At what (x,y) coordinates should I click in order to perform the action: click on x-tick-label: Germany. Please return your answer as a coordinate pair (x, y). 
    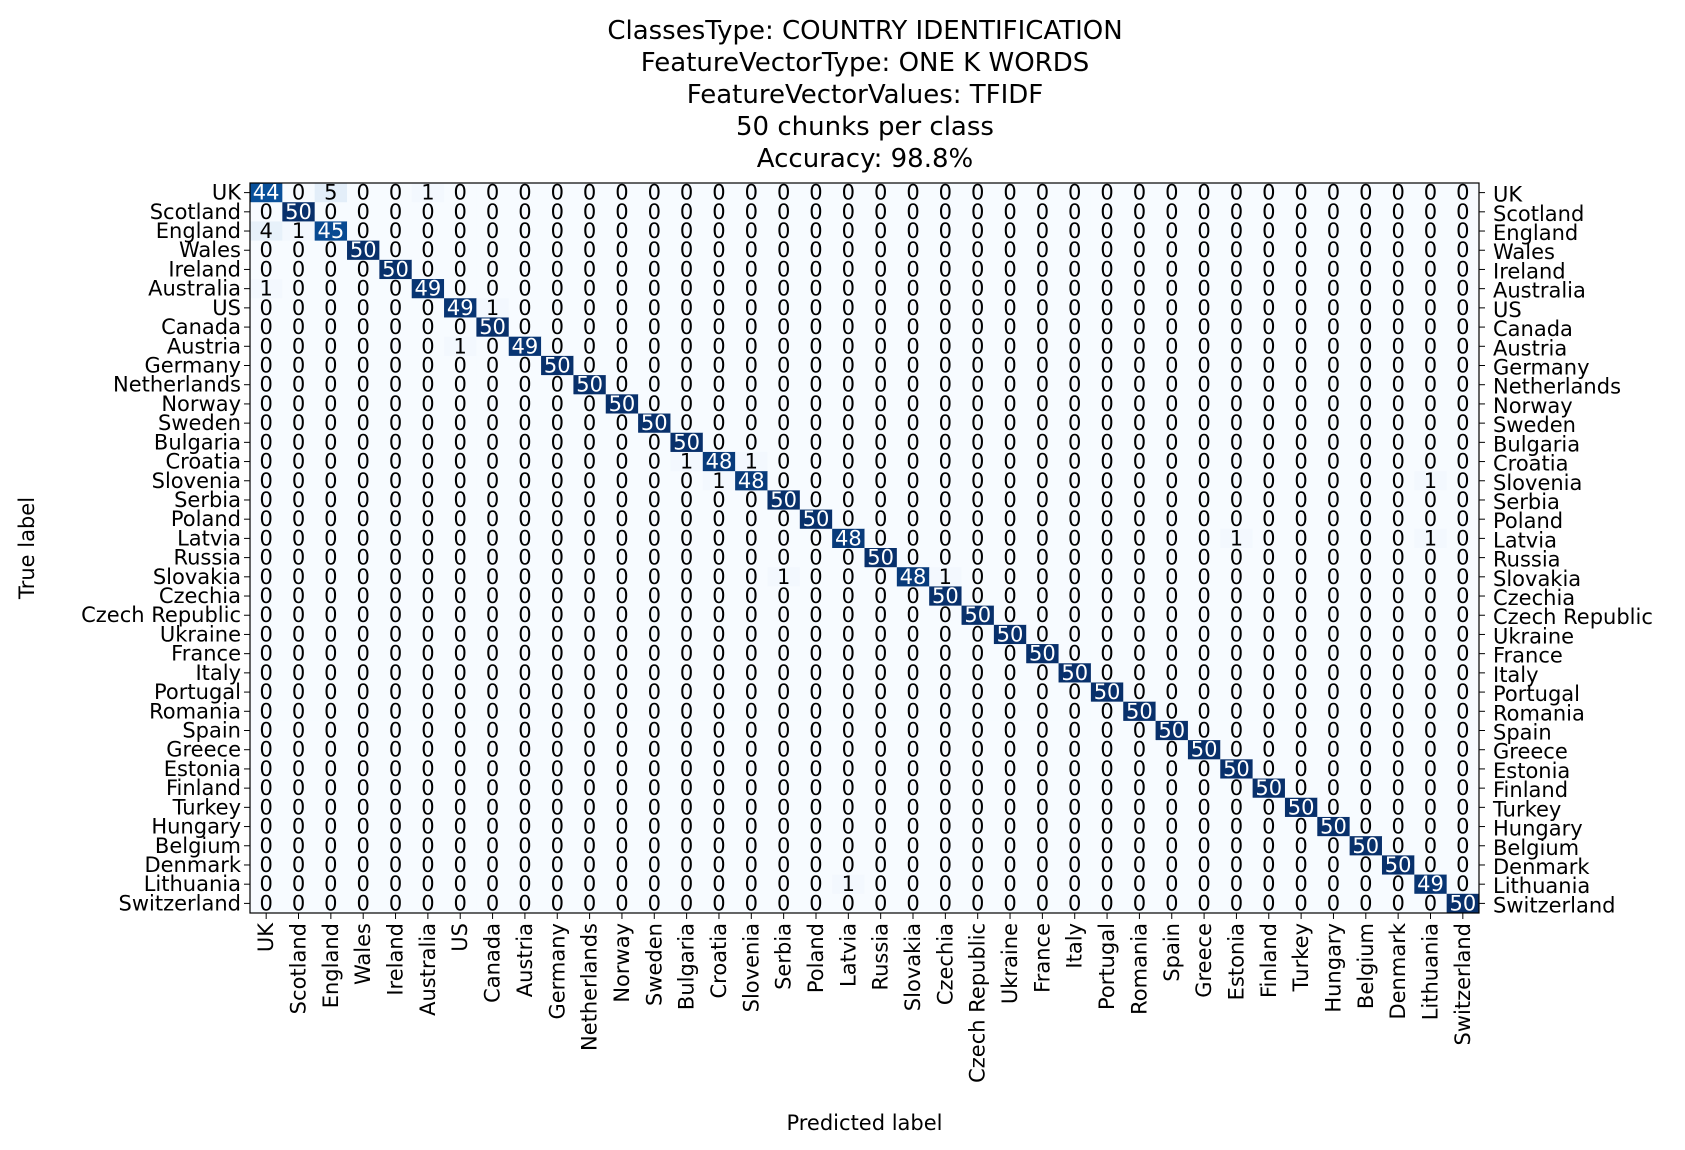
    Looking at the image, I should click on (557, 971).